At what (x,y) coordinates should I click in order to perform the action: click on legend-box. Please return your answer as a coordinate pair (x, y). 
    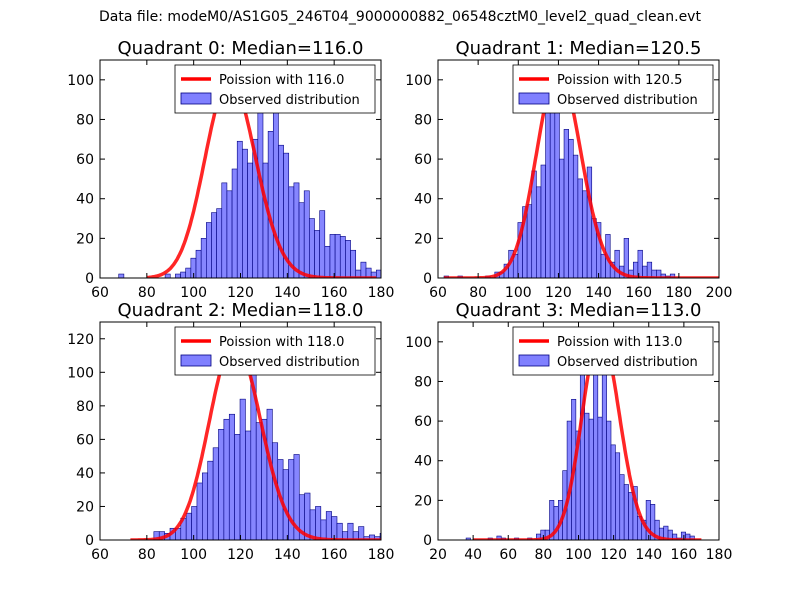
    Looking at the image, I should click on (275, 351).